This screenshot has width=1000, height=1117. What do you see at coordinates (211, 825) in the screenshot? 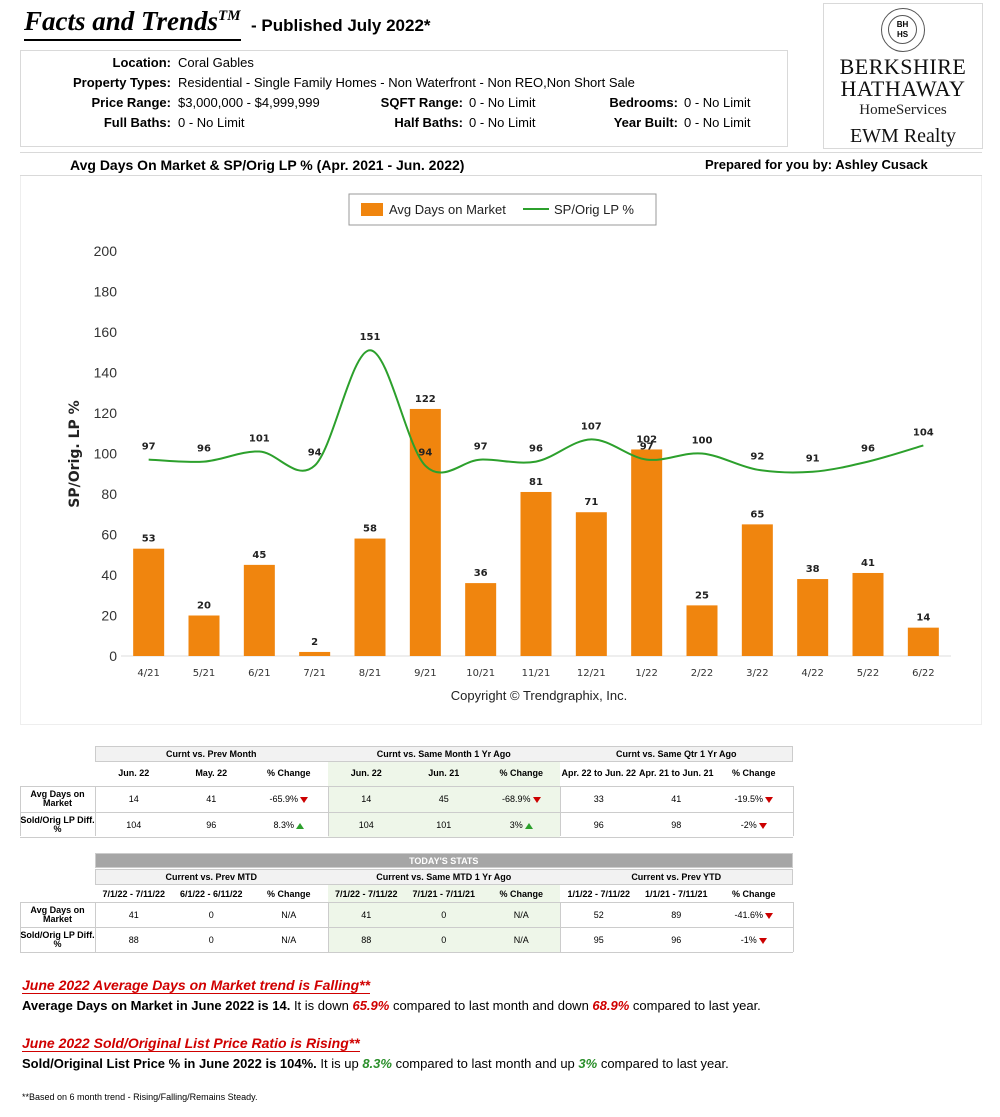
I see `table-cell: 96` at bounding box center [211, 825].